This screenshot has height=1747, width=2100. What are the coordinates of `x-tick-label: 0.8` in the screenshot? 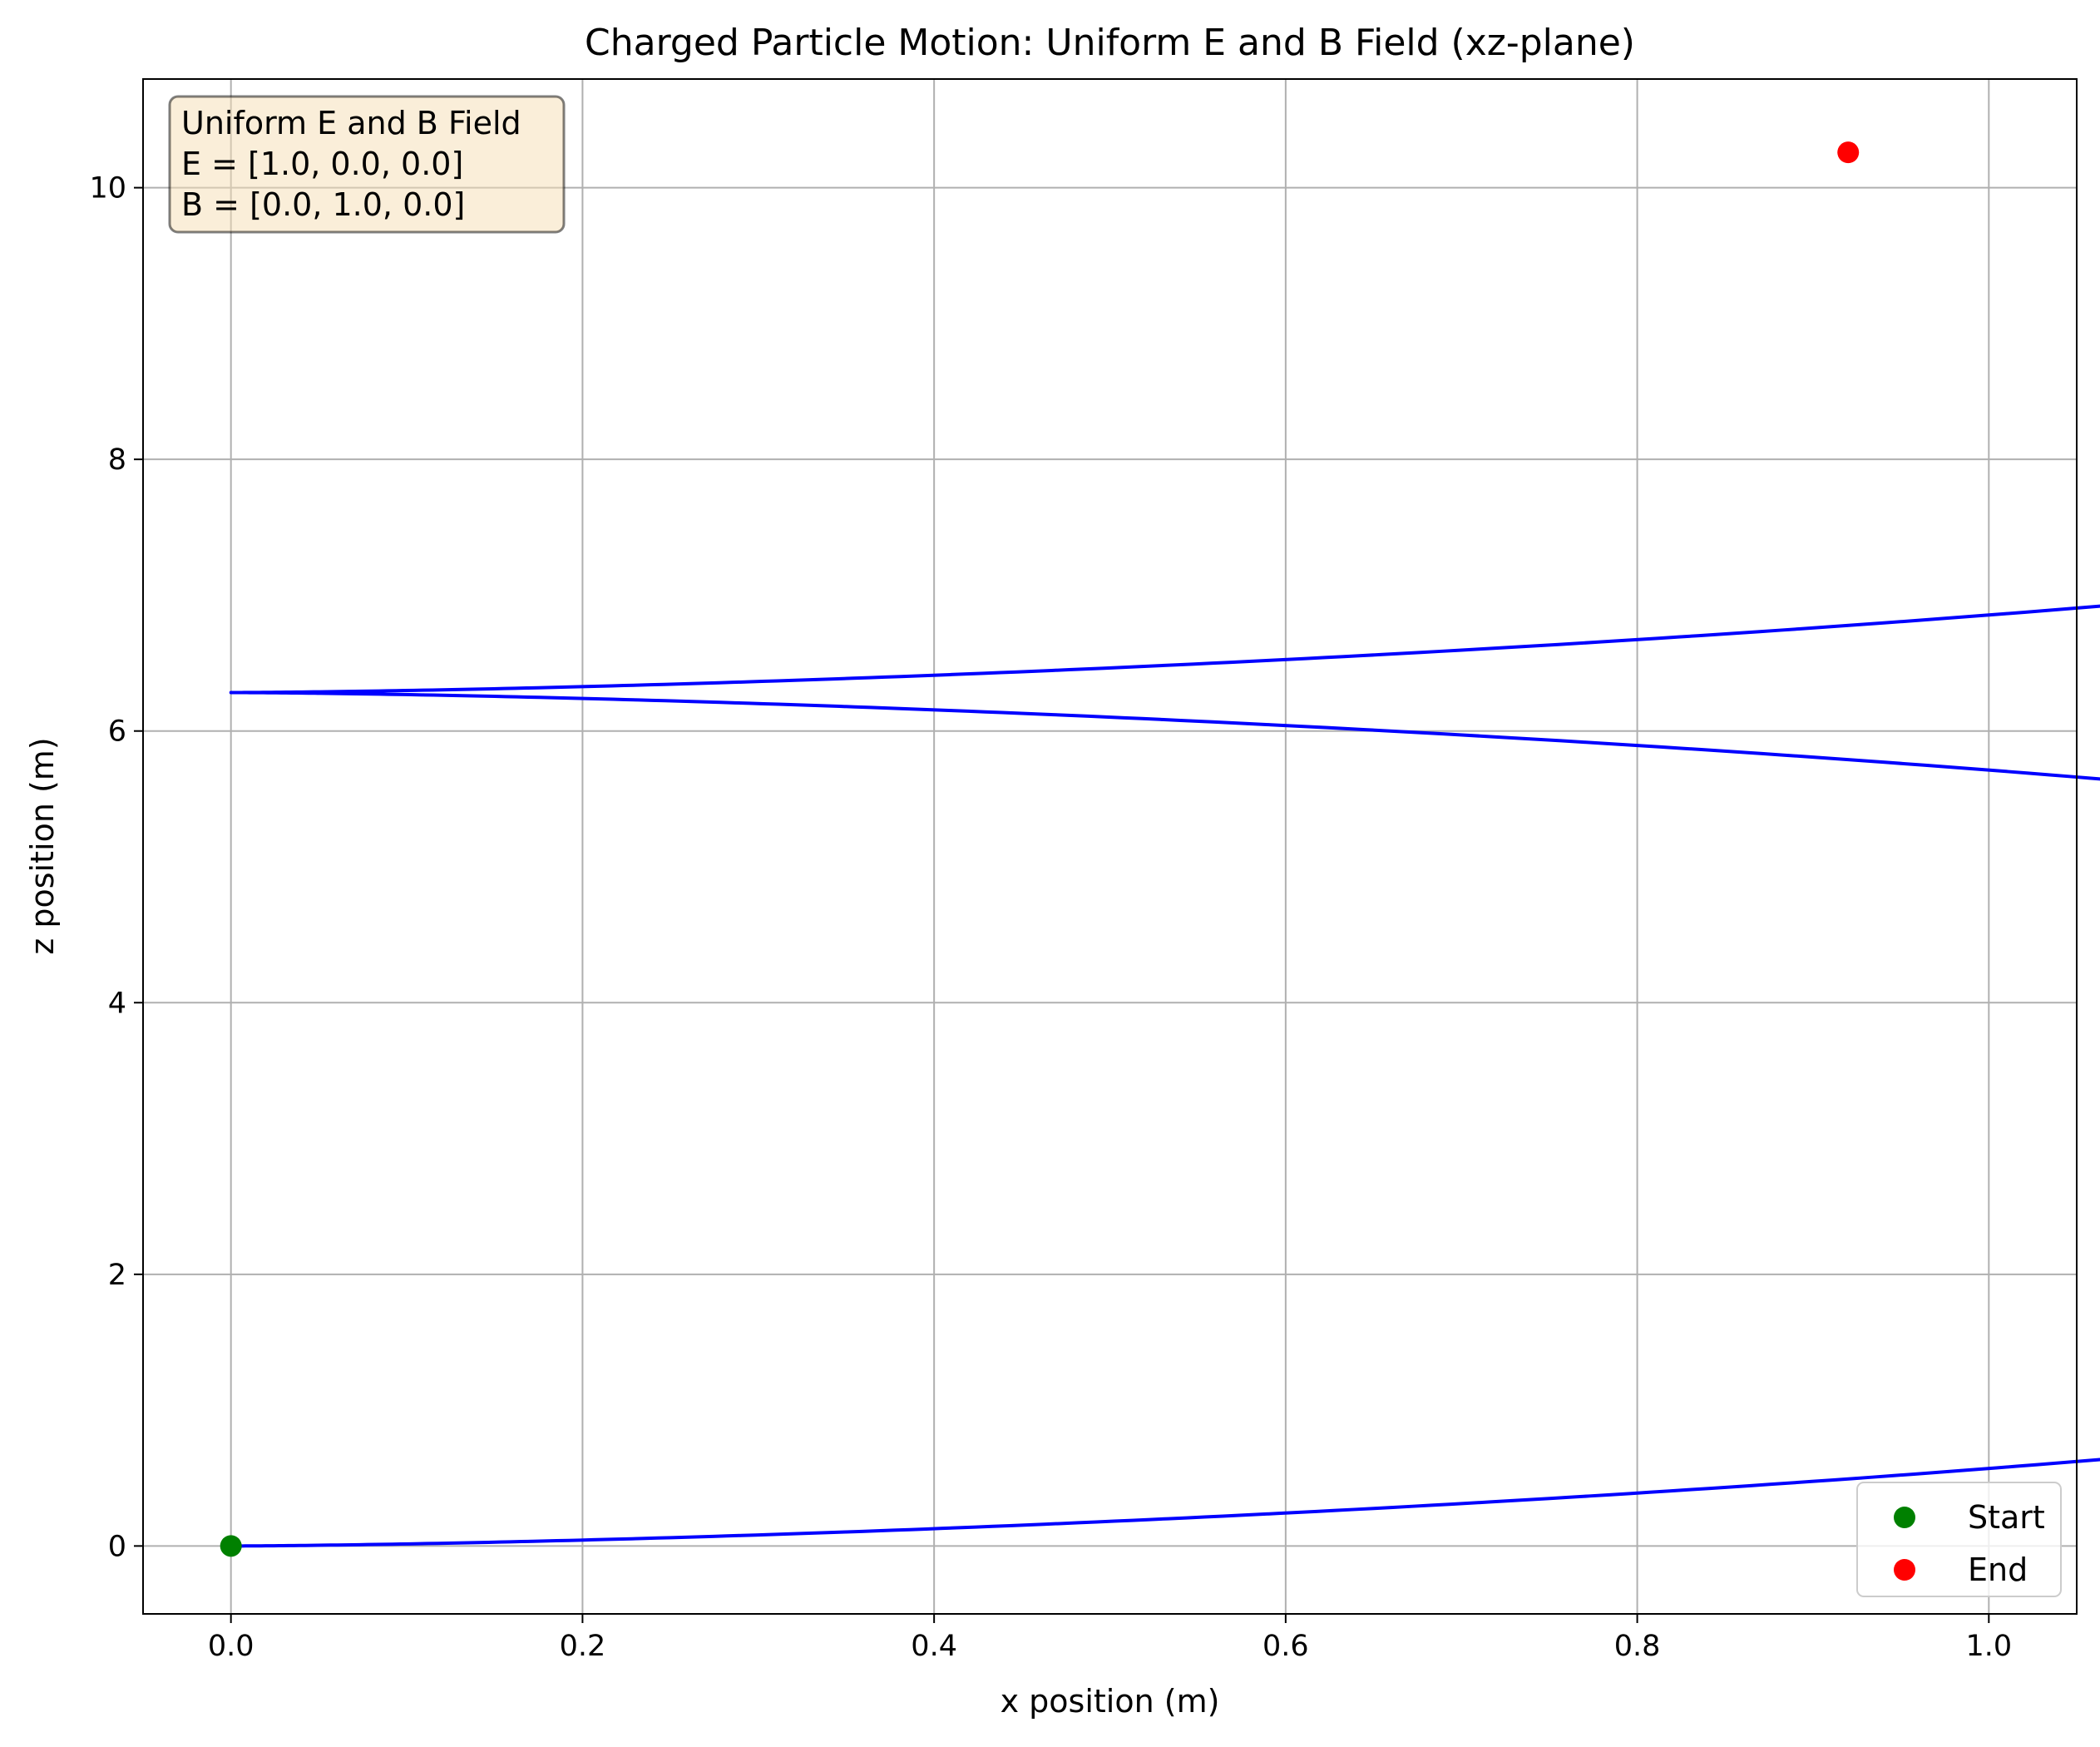 It's located at (1637, 1646).